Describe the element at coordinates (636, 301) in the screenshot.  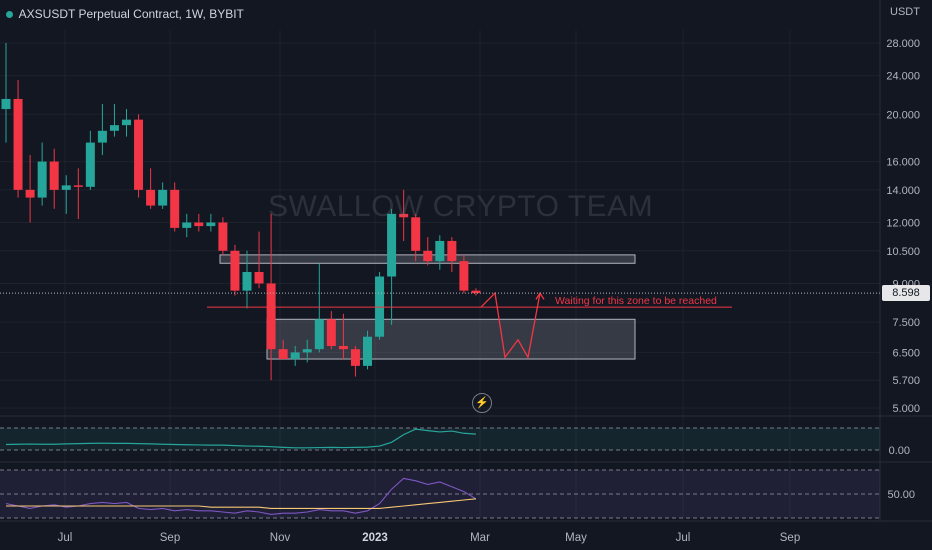
I see `annotation-text: Waiting for this zone to be reached` at that location.